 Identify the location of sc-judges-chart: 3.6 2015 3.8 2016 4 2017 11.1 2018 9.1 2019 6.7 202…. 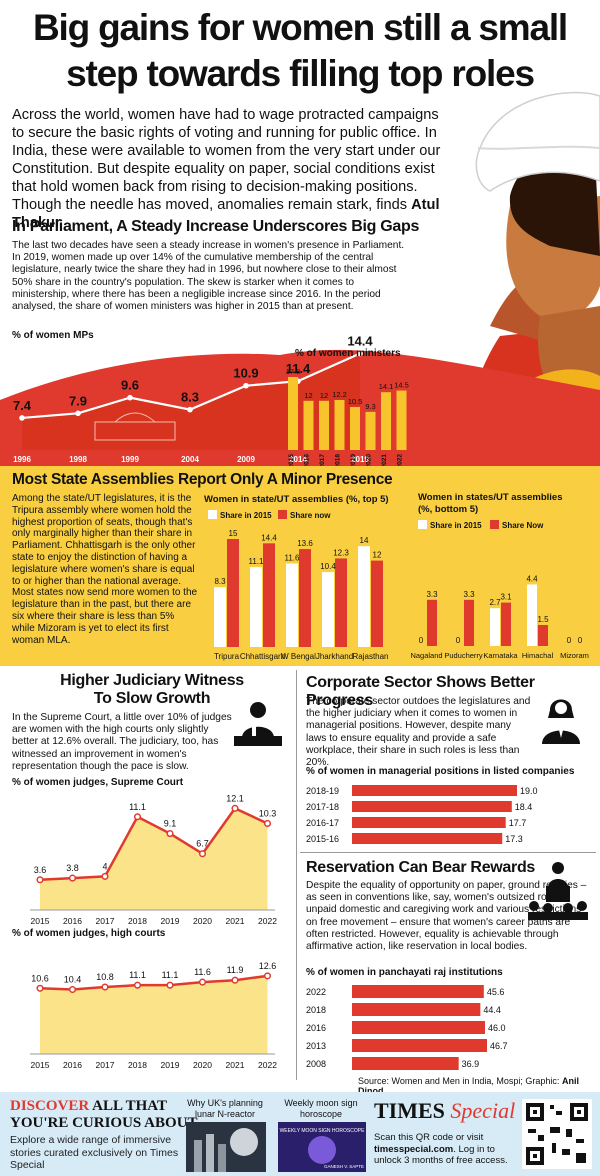
(153, 859).